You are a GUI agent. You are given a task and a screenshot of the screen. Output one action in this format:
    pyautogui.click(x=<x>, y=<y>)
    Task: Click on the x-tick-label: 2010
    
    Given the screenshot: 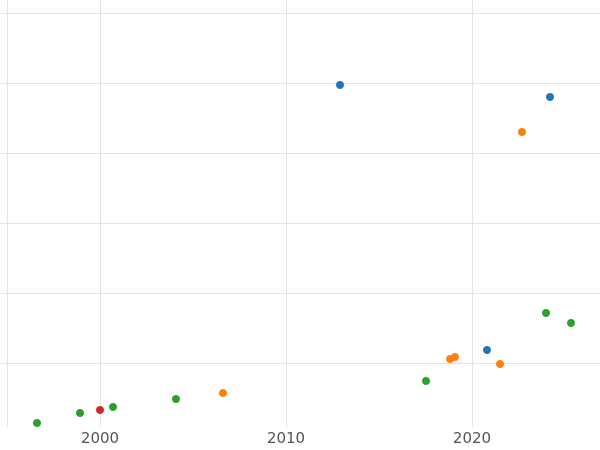 What is the action you would take?
    pyautogui.click(x=286, y=438)
    